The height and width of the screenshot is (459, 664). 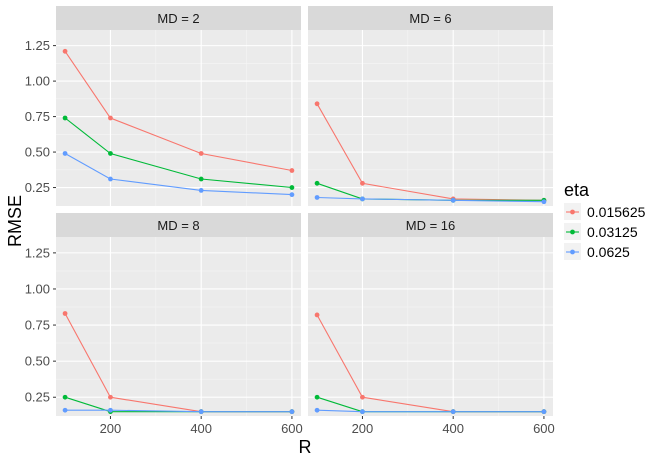 What do you see at coordinates (608, 252) in the screenshot?
I see `legend-label: 0.0625` at bounding box center [608, 252].